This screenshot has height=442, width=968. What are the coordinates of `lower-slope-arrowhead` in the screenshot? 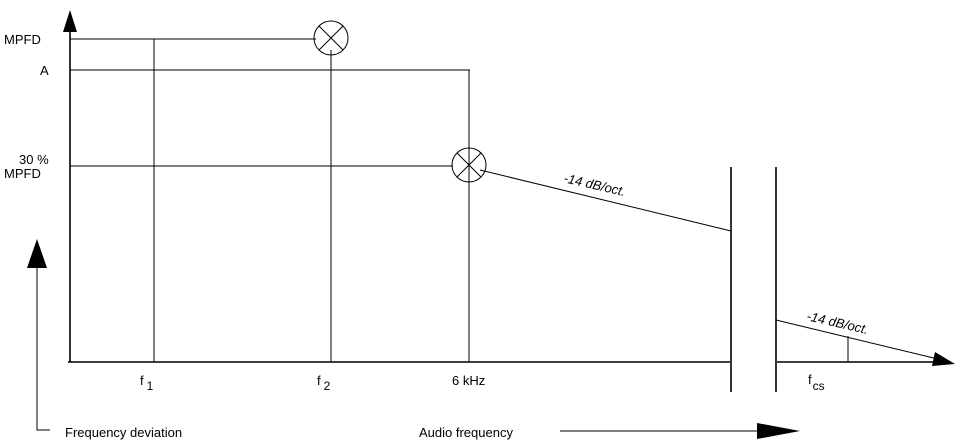 It's located at (943, 359).